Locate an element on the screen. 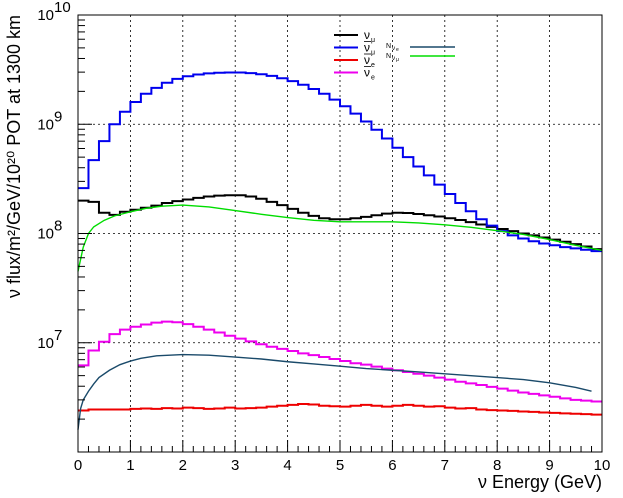 This screenshot has width=623, height=498. legend: ν μν μν eν eN ν eN ν μ is located at coordinates (394, 55).